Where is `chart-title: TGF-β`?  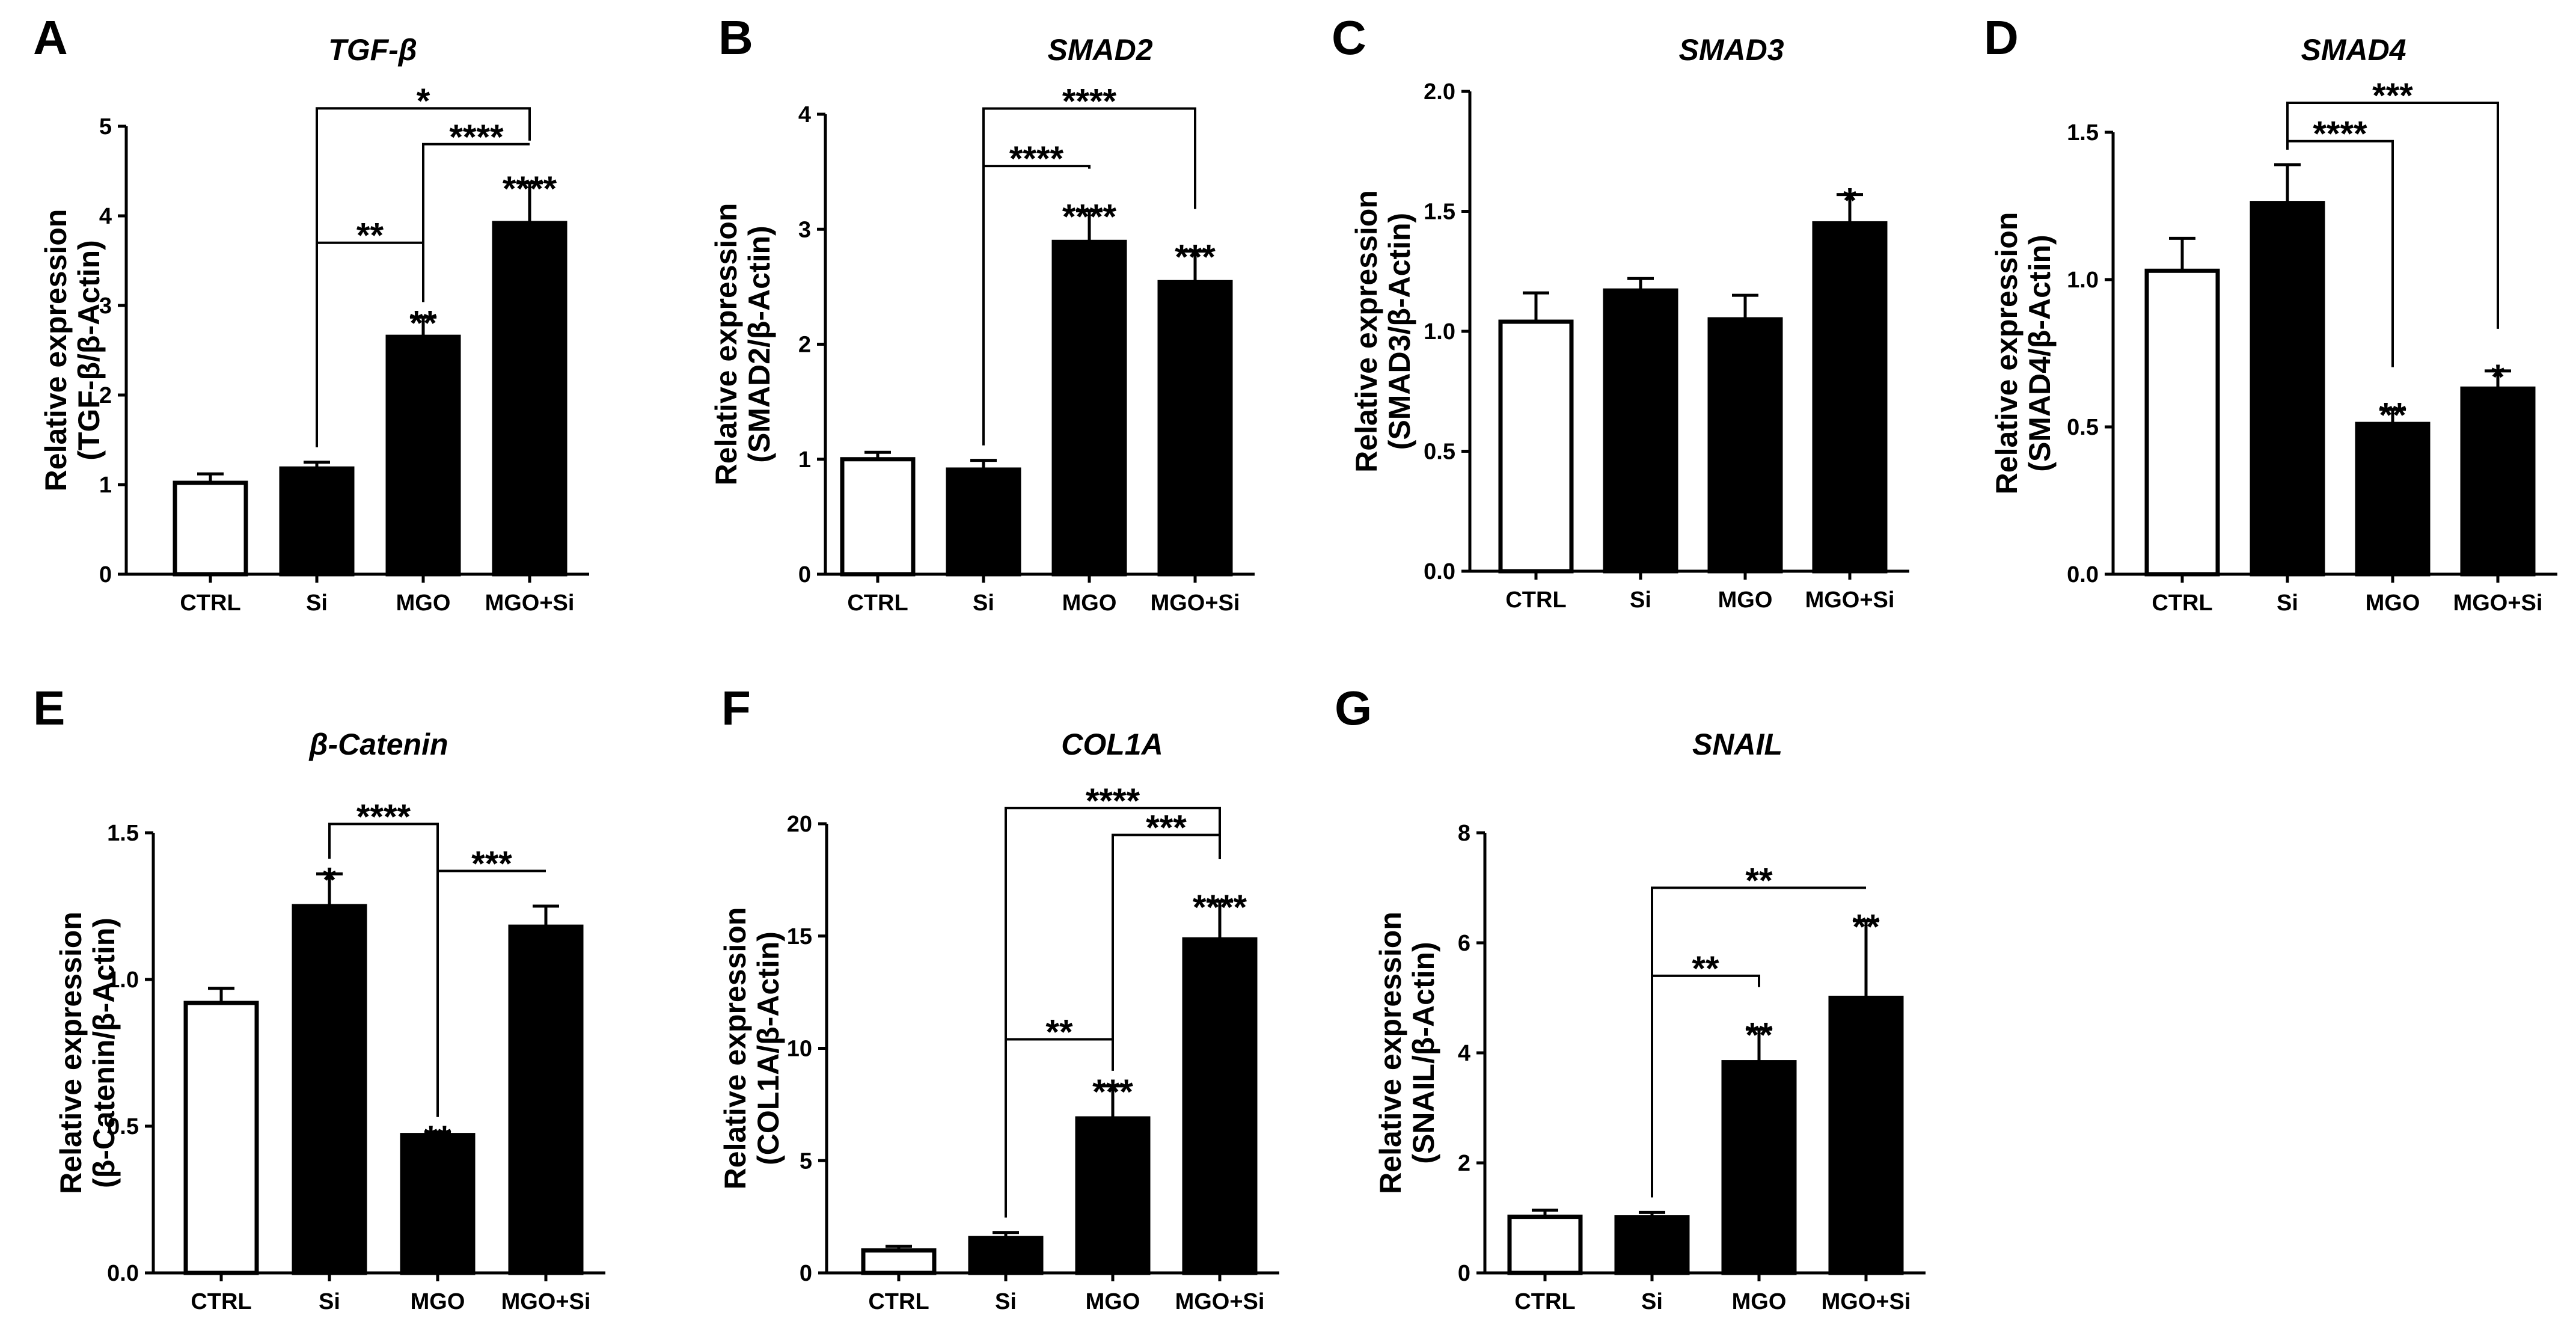
chart-title: TGF-β is located at coordinates (372, 50).